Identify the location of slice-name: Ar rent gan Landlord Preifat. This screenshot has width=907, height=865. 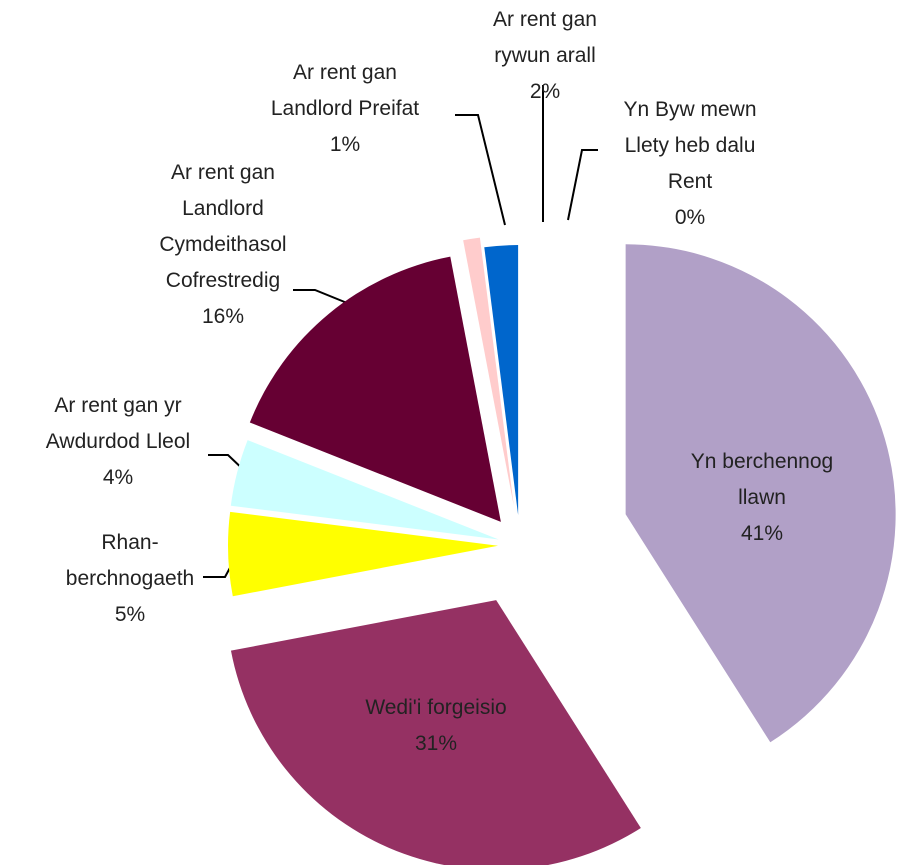
(345, 90).